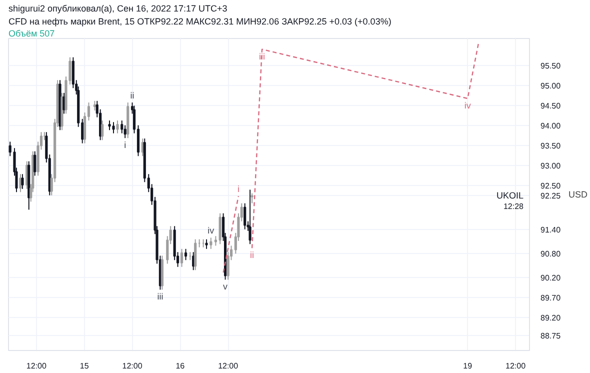  I want to click on x-tick-label: 19, so click(468, 366).